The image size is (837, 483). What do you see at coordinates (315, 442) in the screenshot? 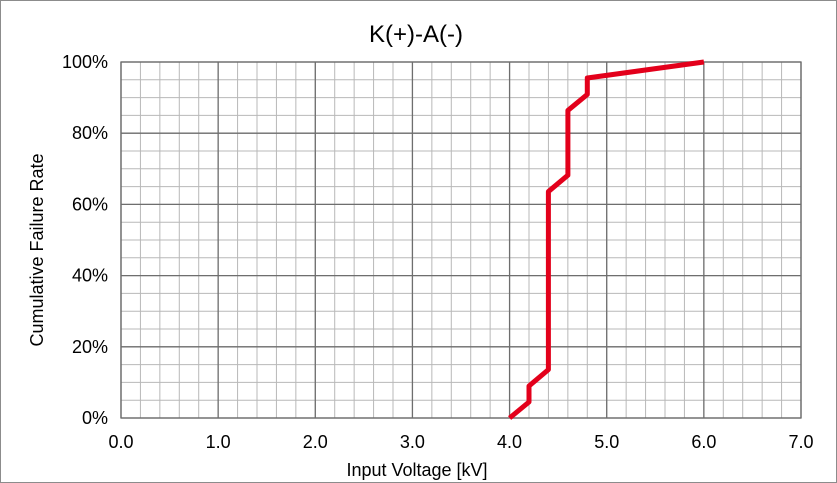
I see `x-tick-label: 2.0` at bounding box center [315, 442].